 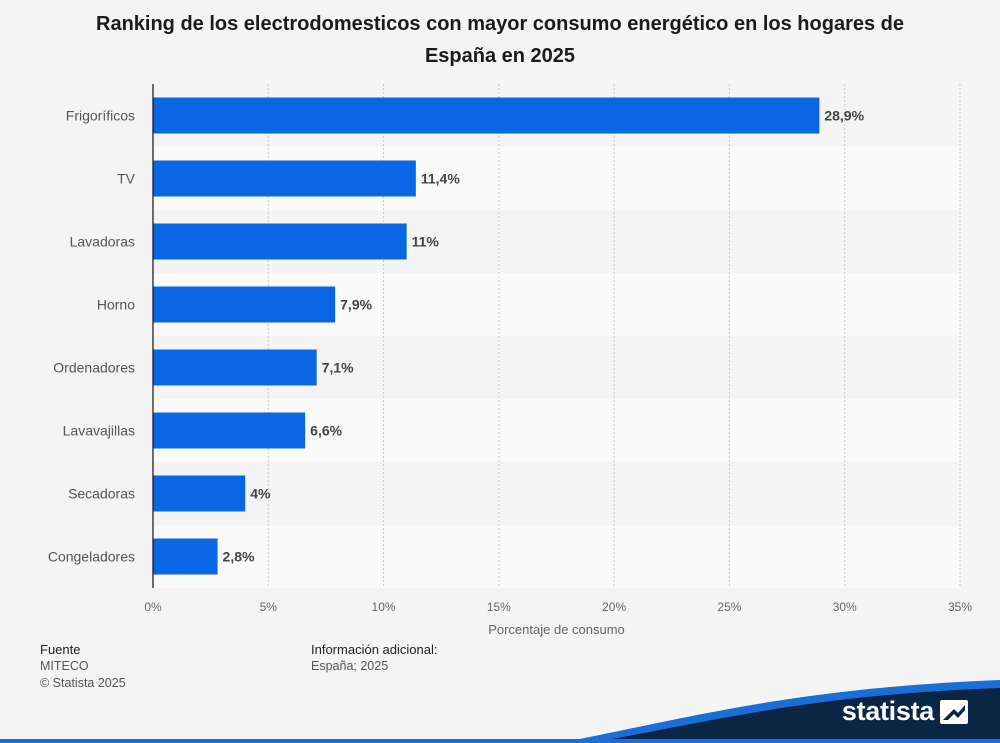 I want to click on category-label: Lavadoras, so click(x=102, y=242).